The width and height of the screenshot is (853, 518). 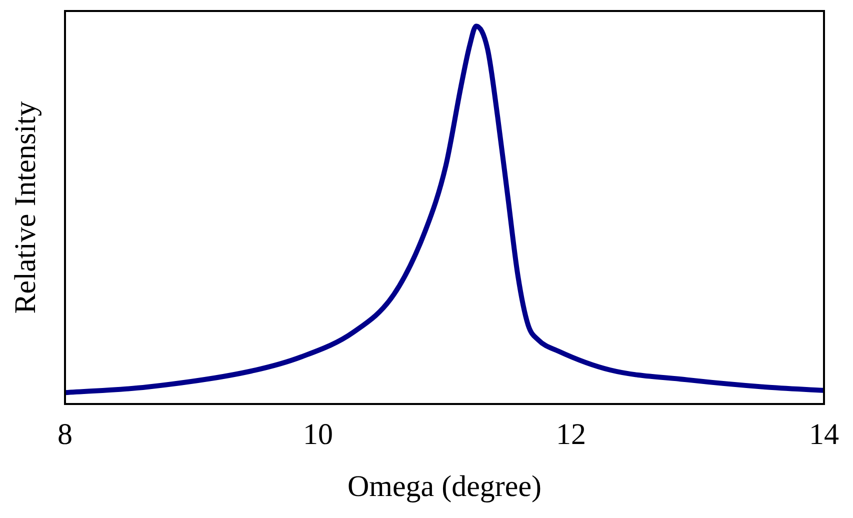 I want to click on x-tick-label: 8, so click(x=65, y=434).